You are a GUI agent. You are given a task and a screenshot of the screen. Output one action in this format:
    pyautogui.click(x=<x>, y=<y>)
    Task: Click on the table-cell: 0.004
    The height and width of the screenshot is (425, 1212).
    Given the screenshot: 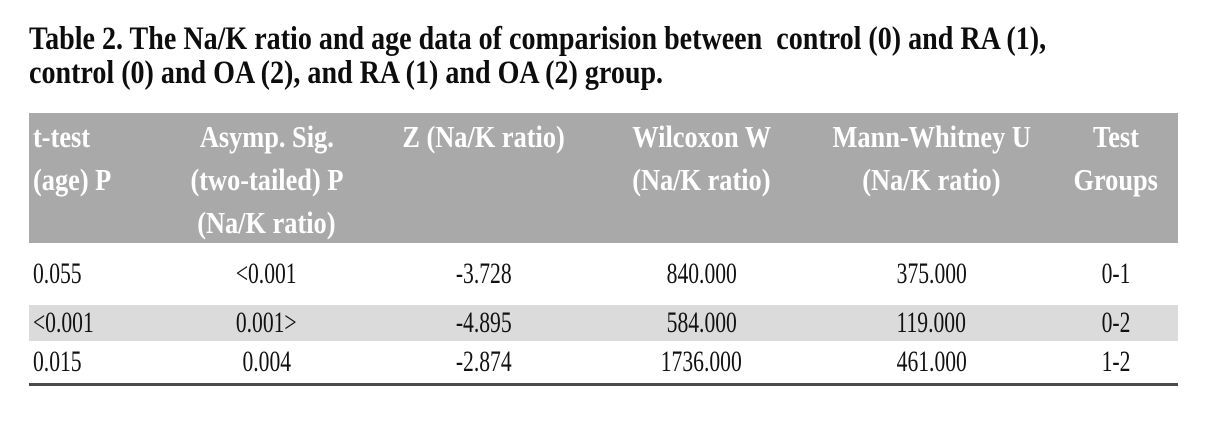 What is the action you would take?
    pyautogui.click(x=266, y=361)
    